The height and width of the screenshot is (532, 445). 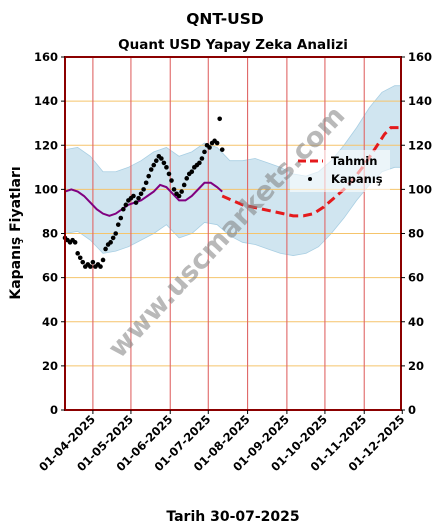 I want to click on y-tick-label-right: 120, so click(x=420, y=145).